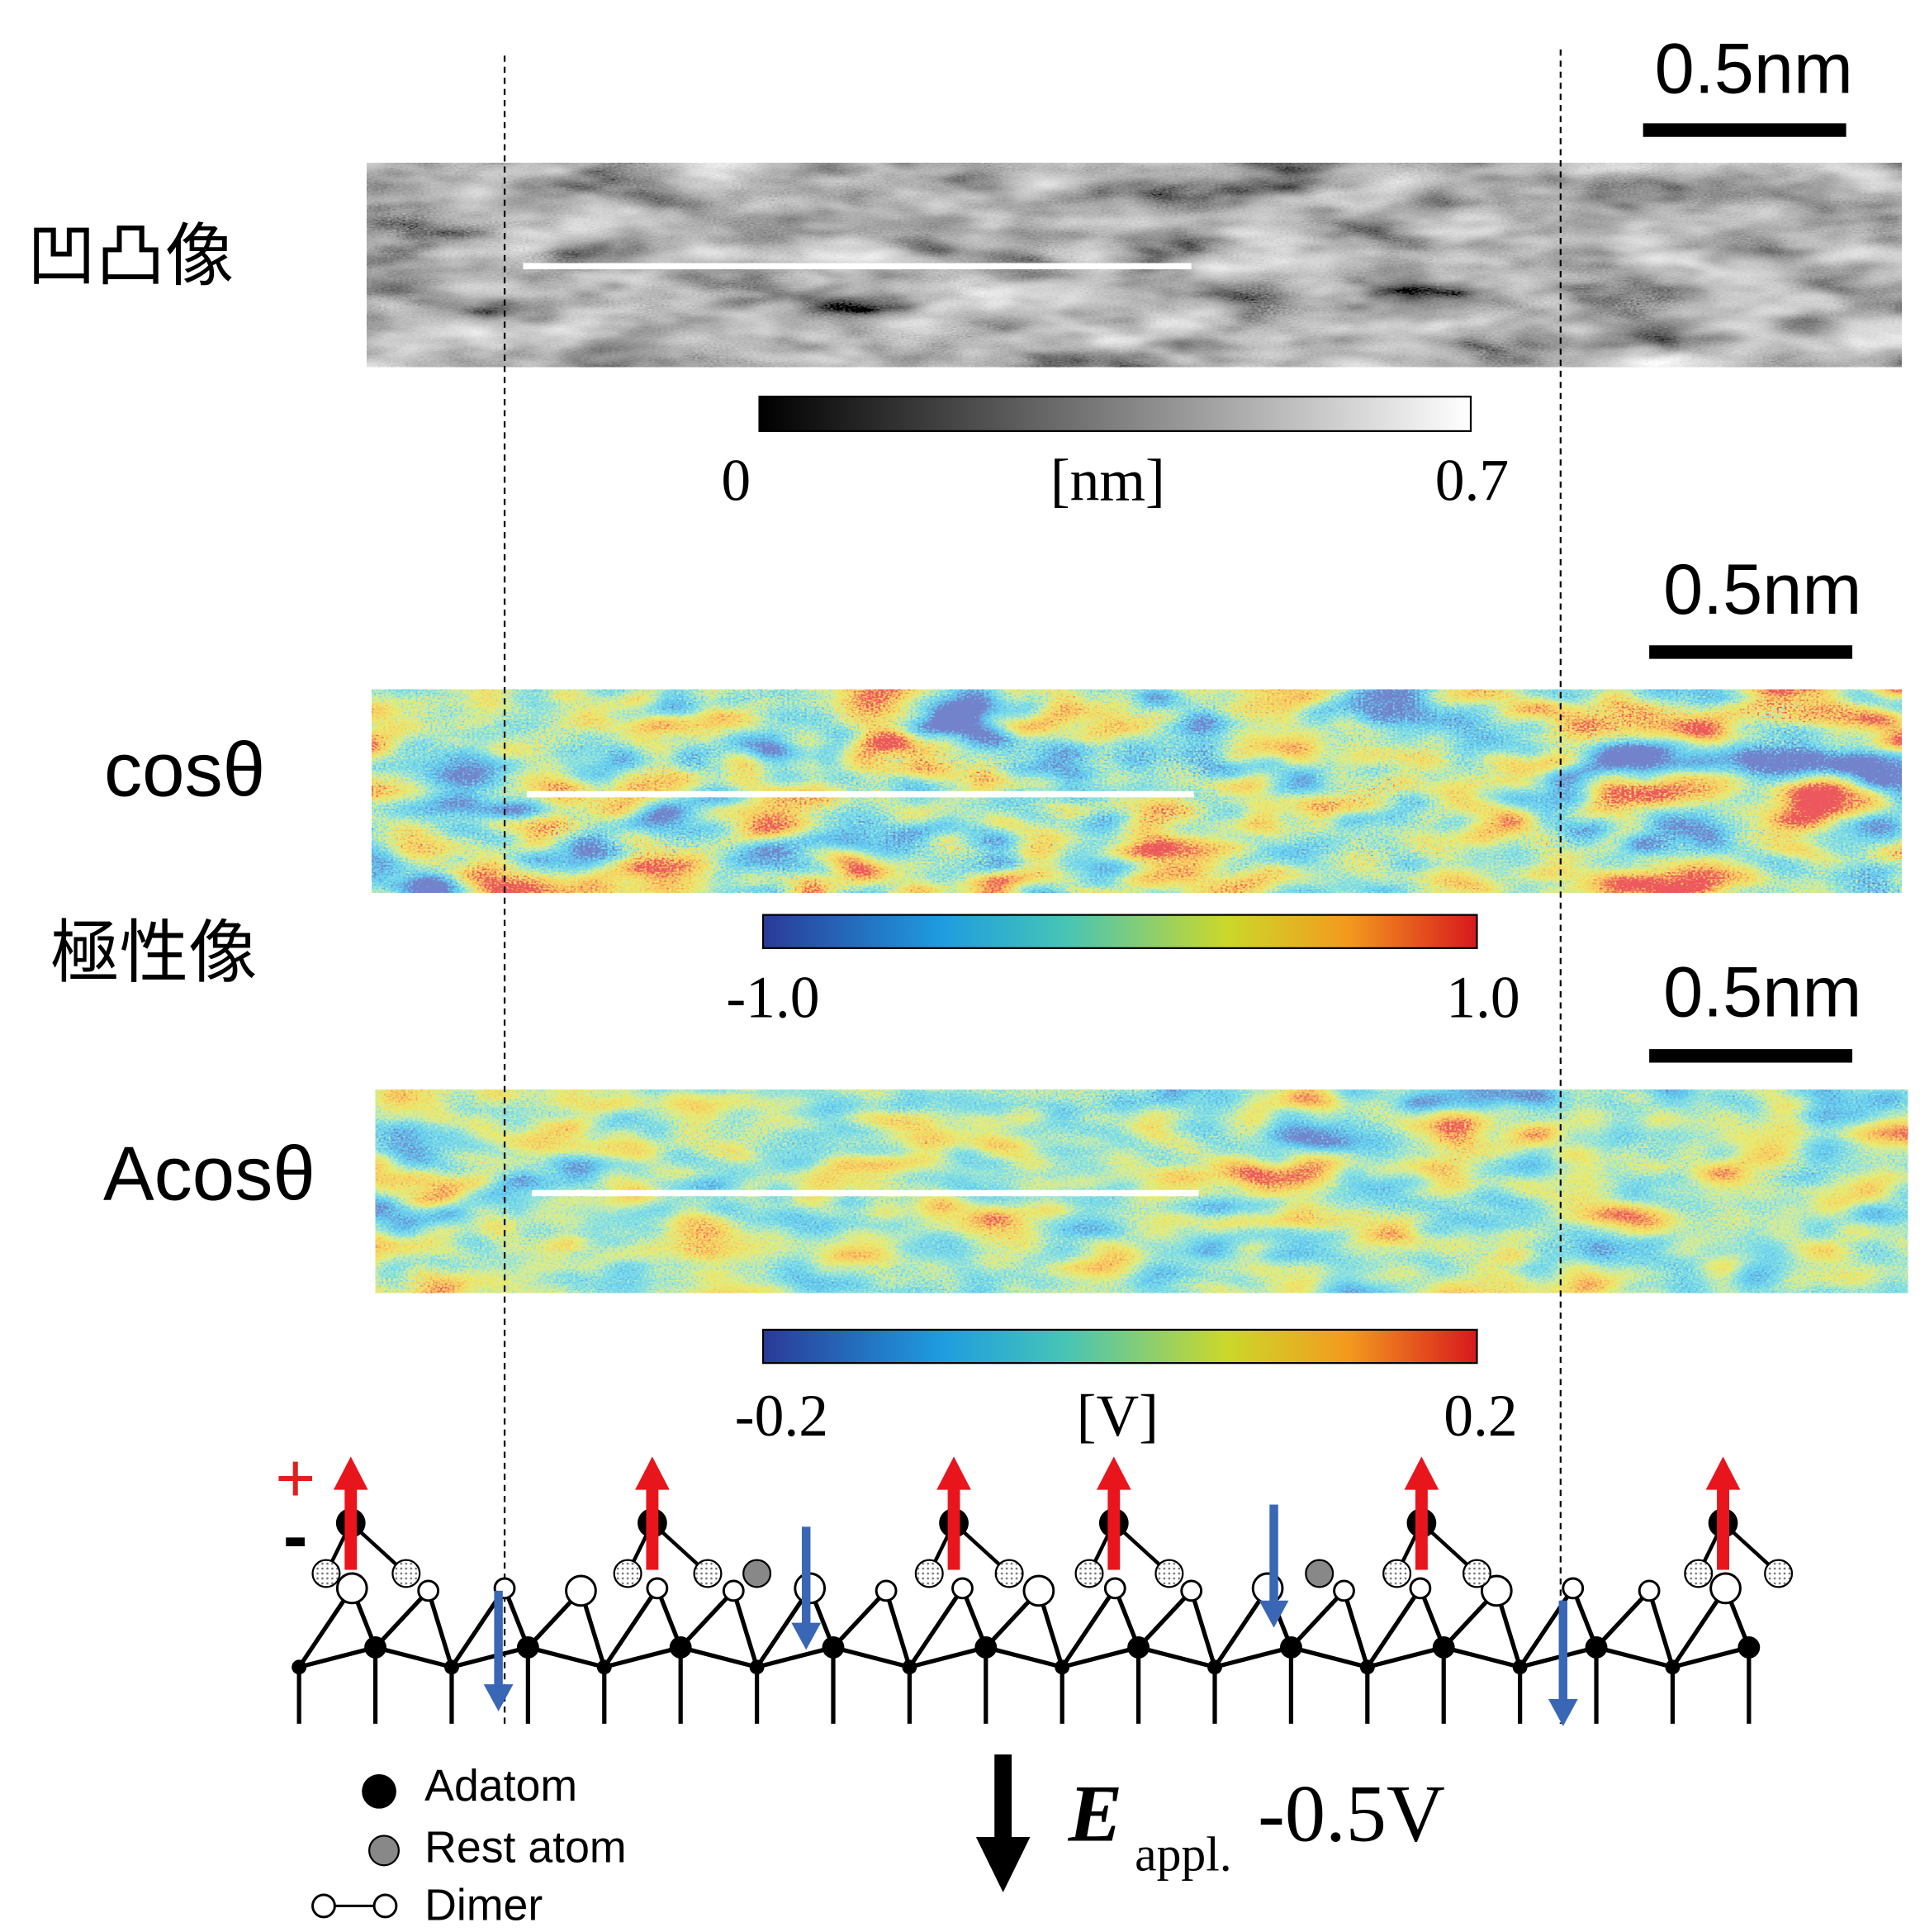  Describe the element at coordinates (525, 1848) in the screenshot. I see `legend-label: Rest atom` at that location.